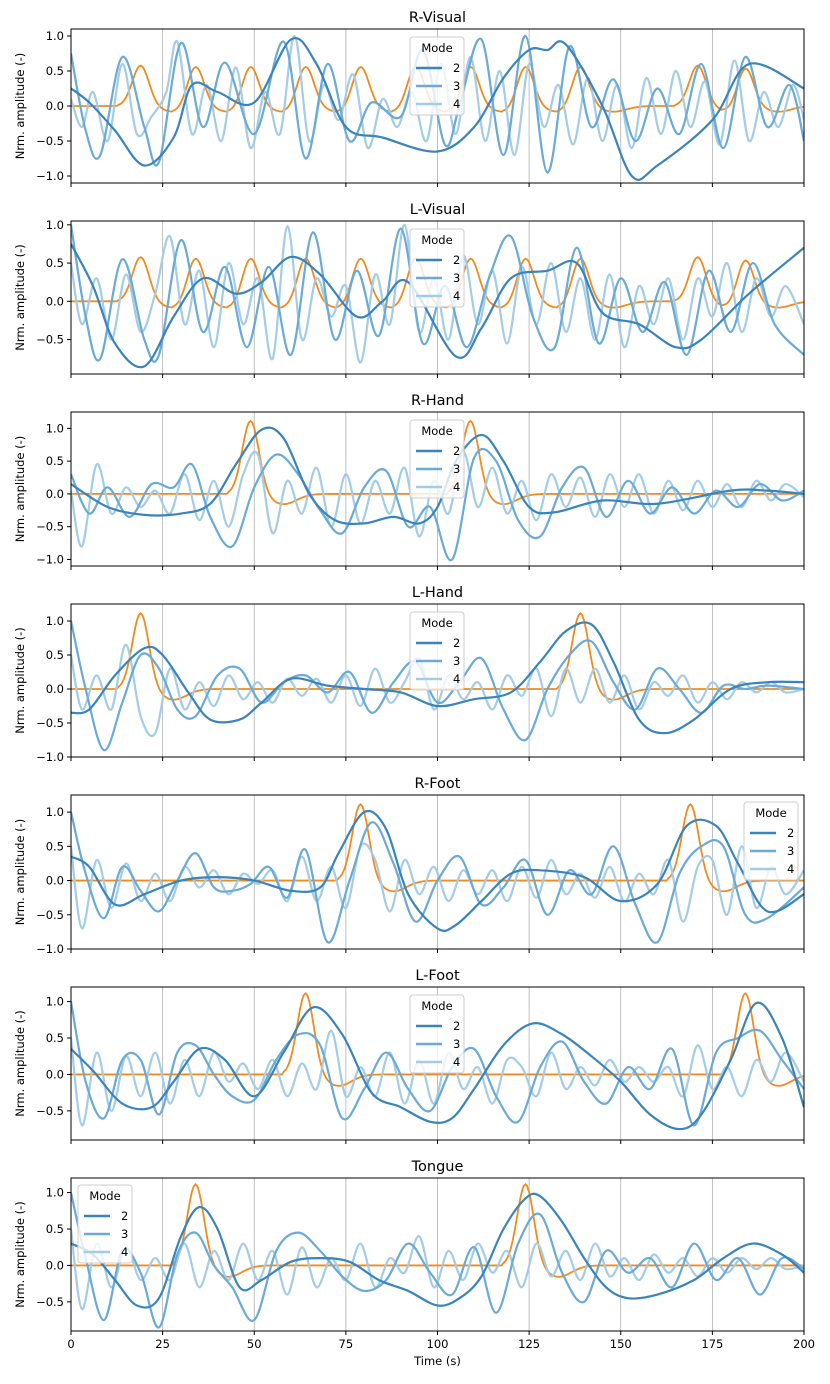  What do you see at coordinates (437, 593) in the screenshot?
I see `panel-title: L-Hand` at bounding box center [437, 593].